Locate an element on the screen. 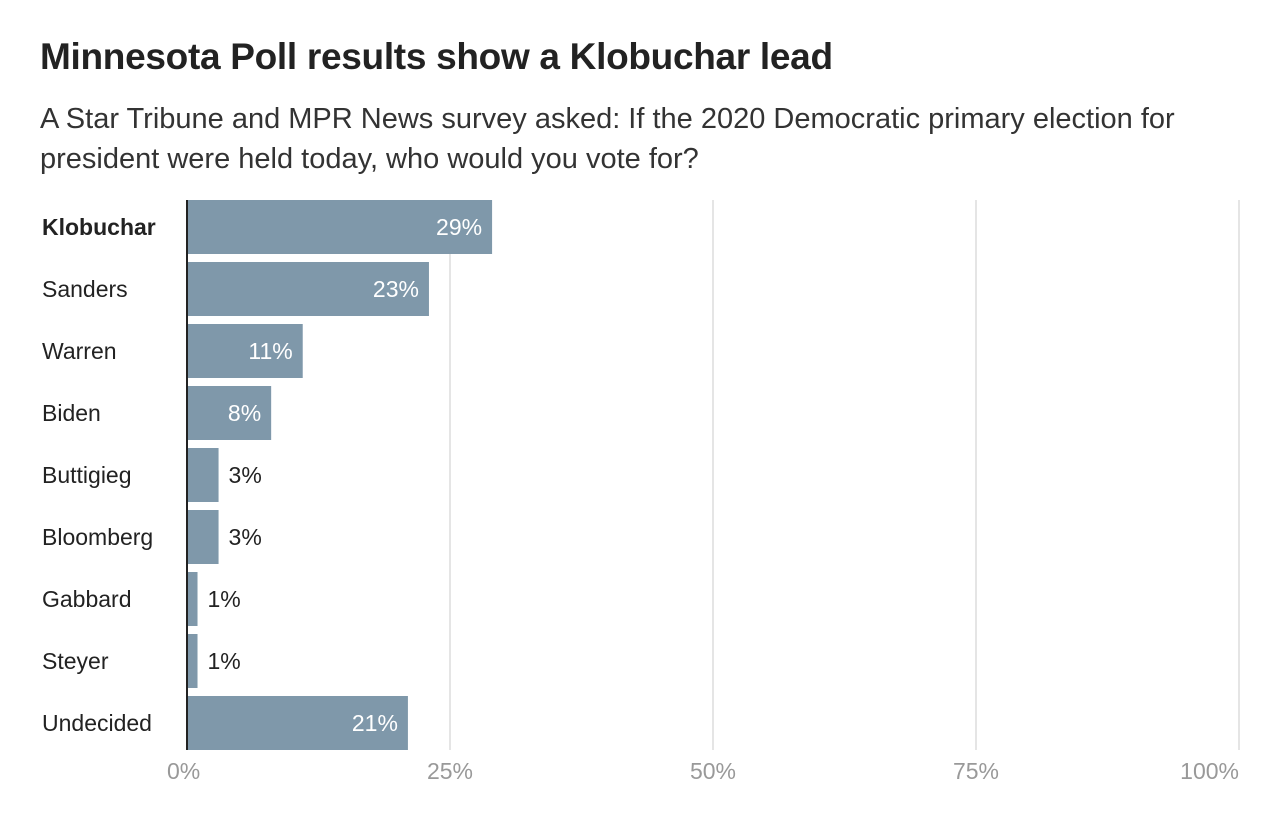 Image resolution: width=1280 pixels, height=826 pixels. data-label: 21% is located at coordinates (375, 723).